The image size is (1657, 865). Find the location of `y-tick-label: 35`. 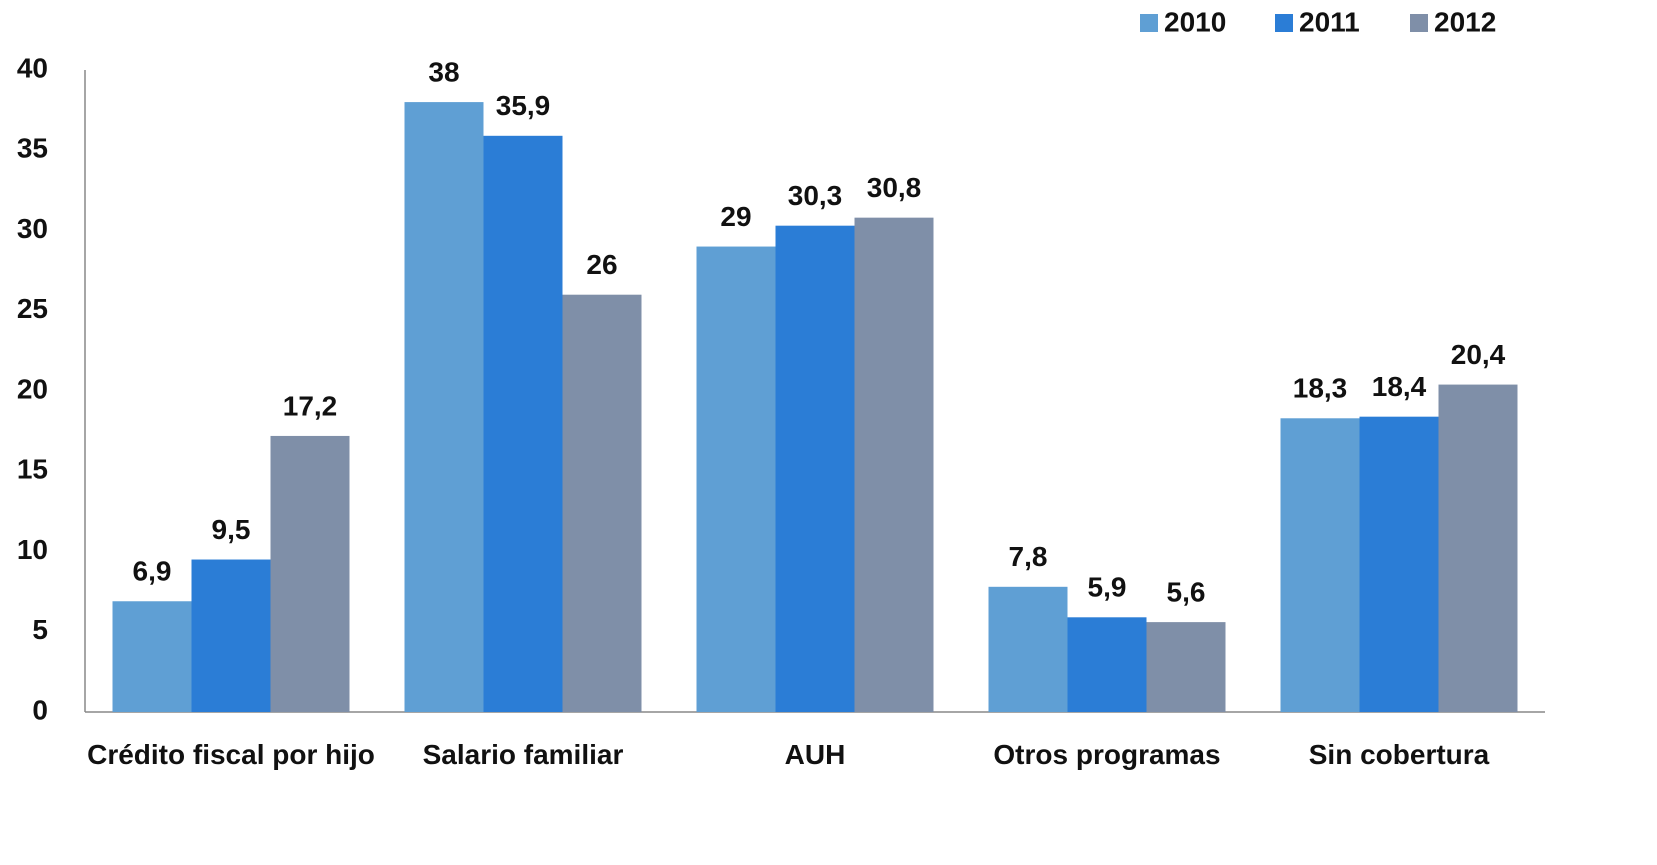

y-tick-label: 35 is located at coordinates (32, 148).